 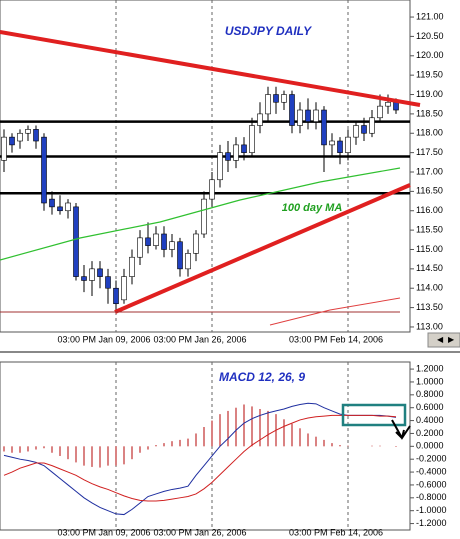 What do you see at coordinates (312, 208) in the screenshot?
I see `ma-annotation: 100 day MA` at bounding box center [312, 208].